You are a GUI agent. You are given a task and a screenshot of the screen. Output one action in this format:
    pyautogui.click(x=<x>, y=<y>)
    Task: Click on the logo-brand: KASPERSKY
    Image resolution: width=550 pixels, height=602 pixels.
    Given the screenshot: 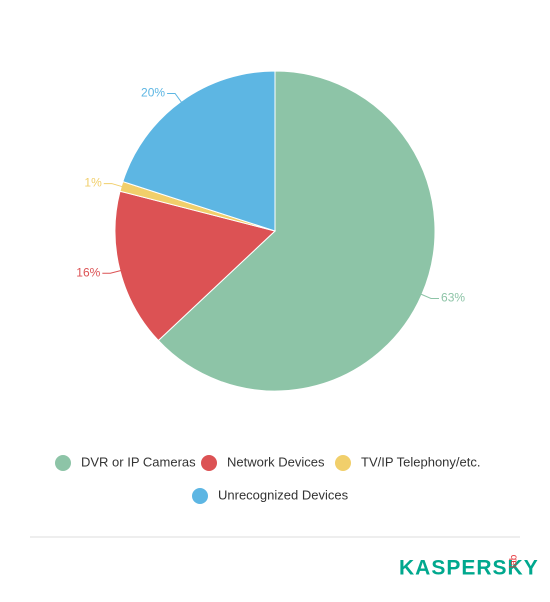 What is the action you would take?
    pyautogui.click(x=469, y=568)
    